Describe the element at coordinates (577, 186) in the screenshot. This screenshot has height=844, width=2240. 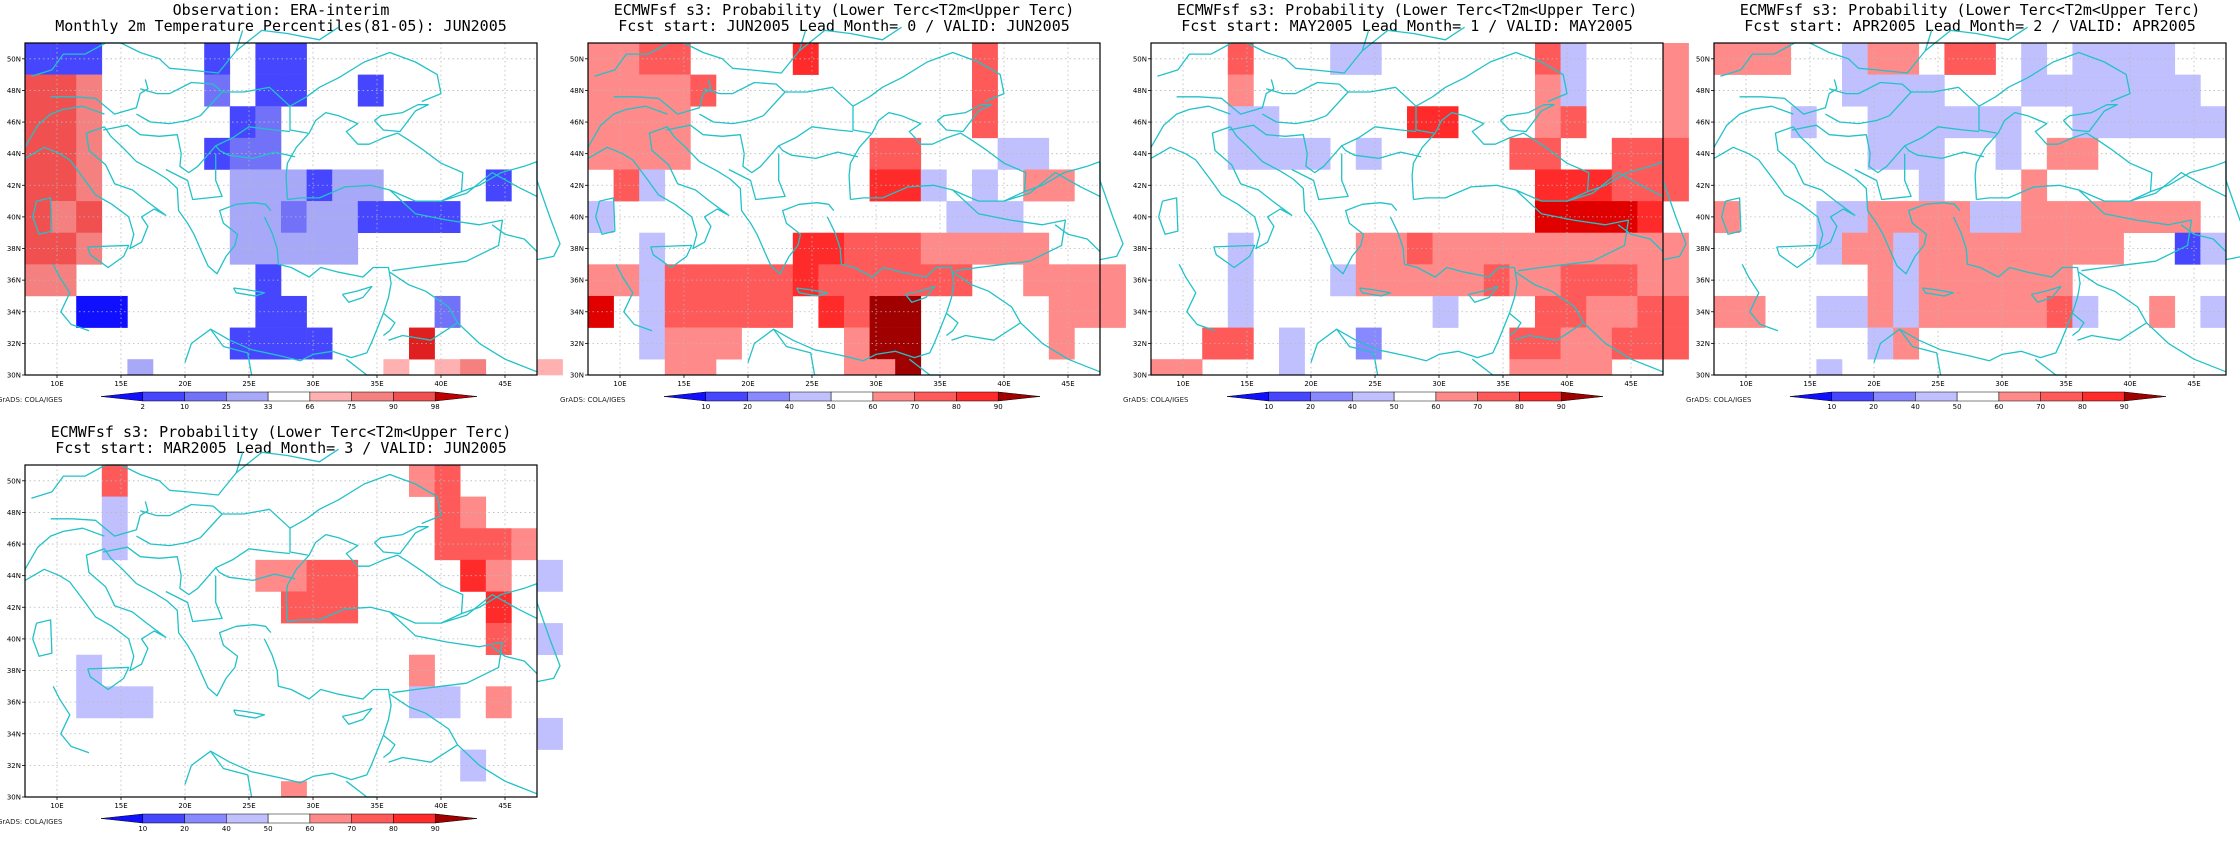
I see `lat-tick-label: 42N` at that location.